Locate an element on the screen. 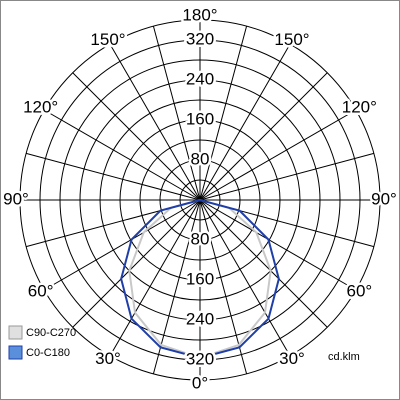  legend-label: C90-C270 is located at coordinates (51, 333).